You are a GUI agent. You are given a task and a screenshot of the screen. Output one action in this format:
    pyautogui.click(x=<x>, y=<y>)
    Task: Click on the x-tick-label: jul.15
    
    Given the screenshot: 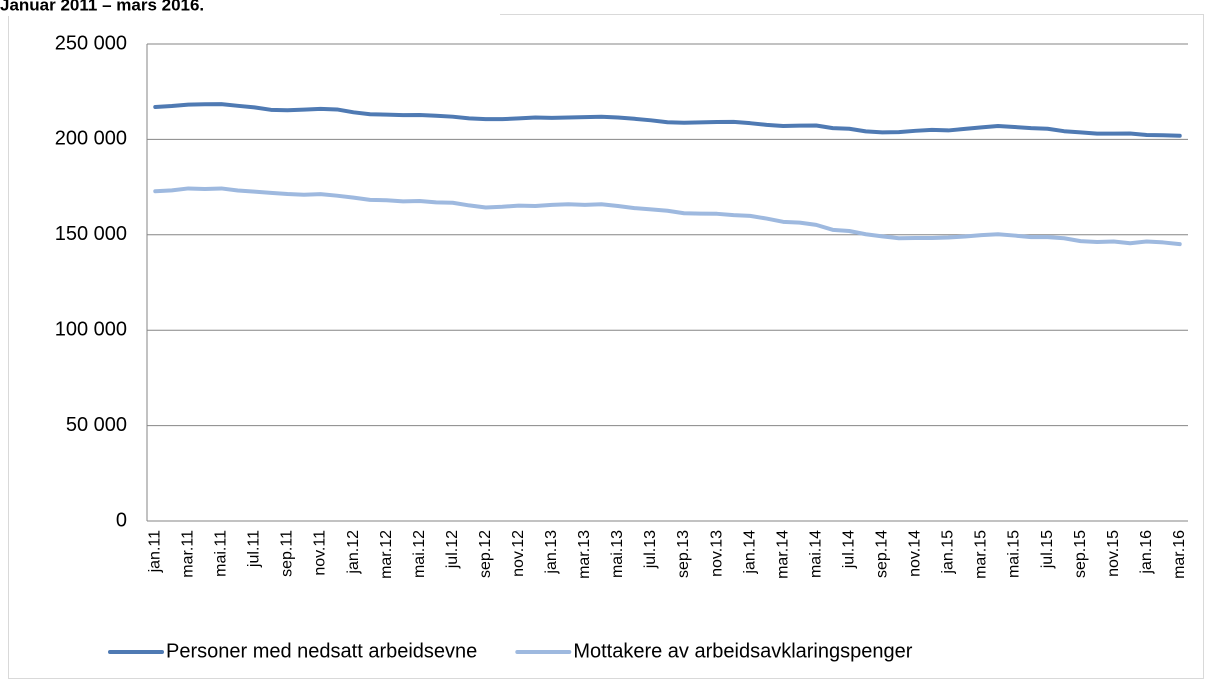 What is the action you would take?
    pyautogui.click(x=1047, y=549)
    